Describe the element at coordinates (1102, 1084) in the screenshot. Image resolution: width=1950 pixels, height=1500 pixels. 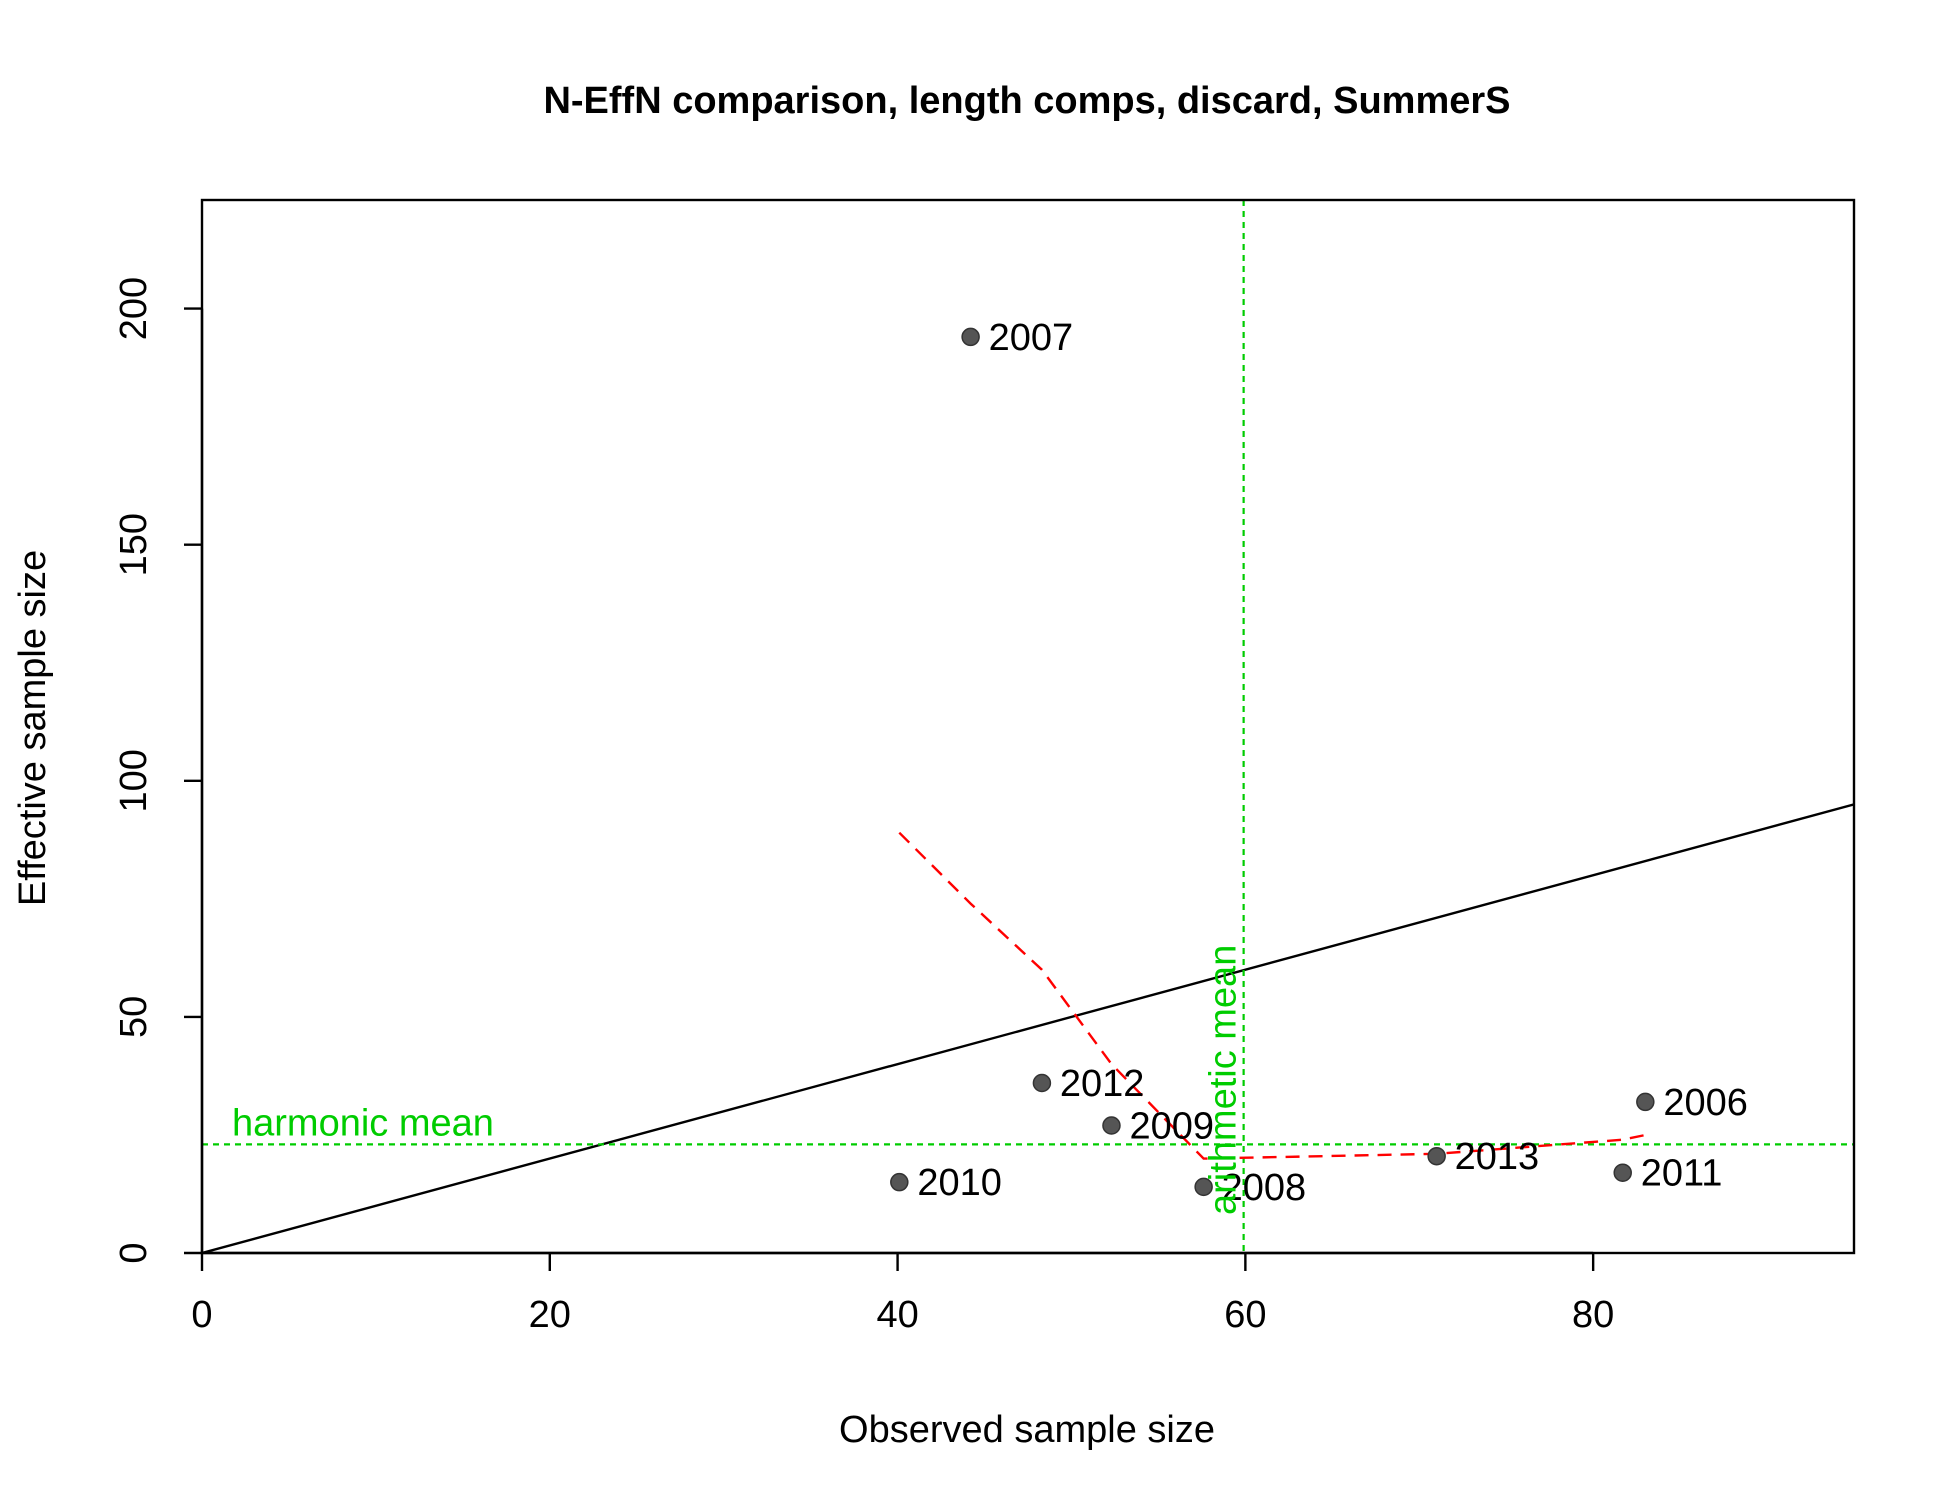
I see `point-label: 2012` at that location.